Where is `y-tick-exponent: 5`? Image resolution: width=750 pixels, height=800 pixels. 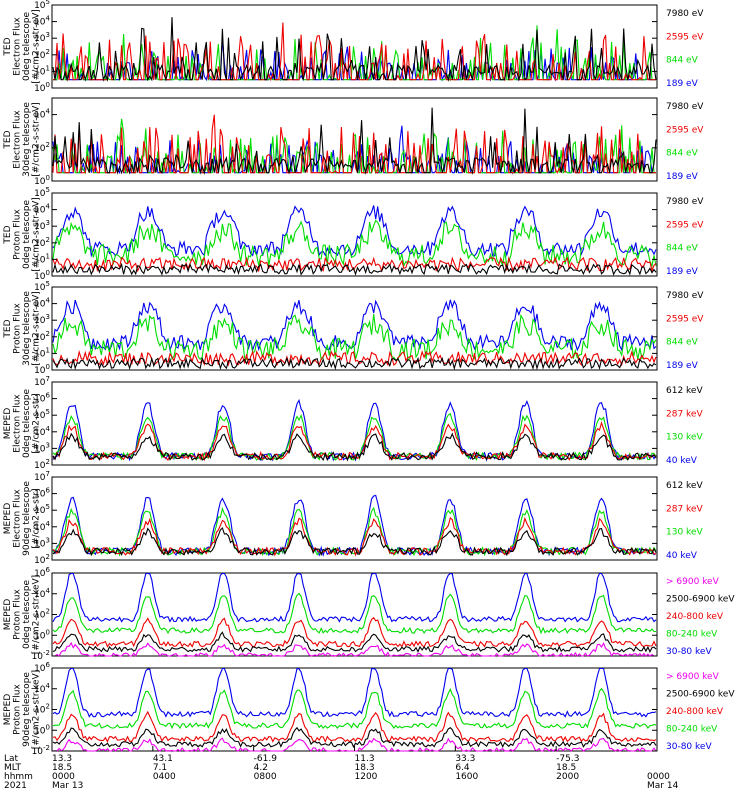 y-tick-exponent: 5 is located at coordinates (48, 412).